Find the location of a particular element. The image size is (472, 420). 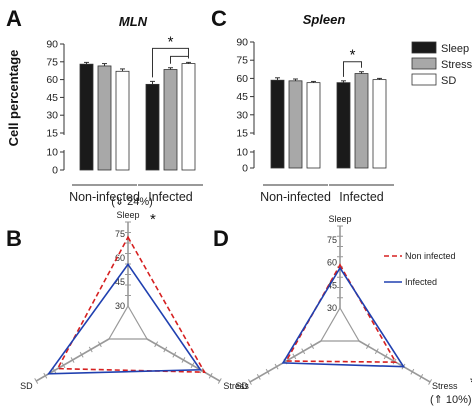

b-change-annotation: (⇓ 24%) is located at coordinates (132, 202).